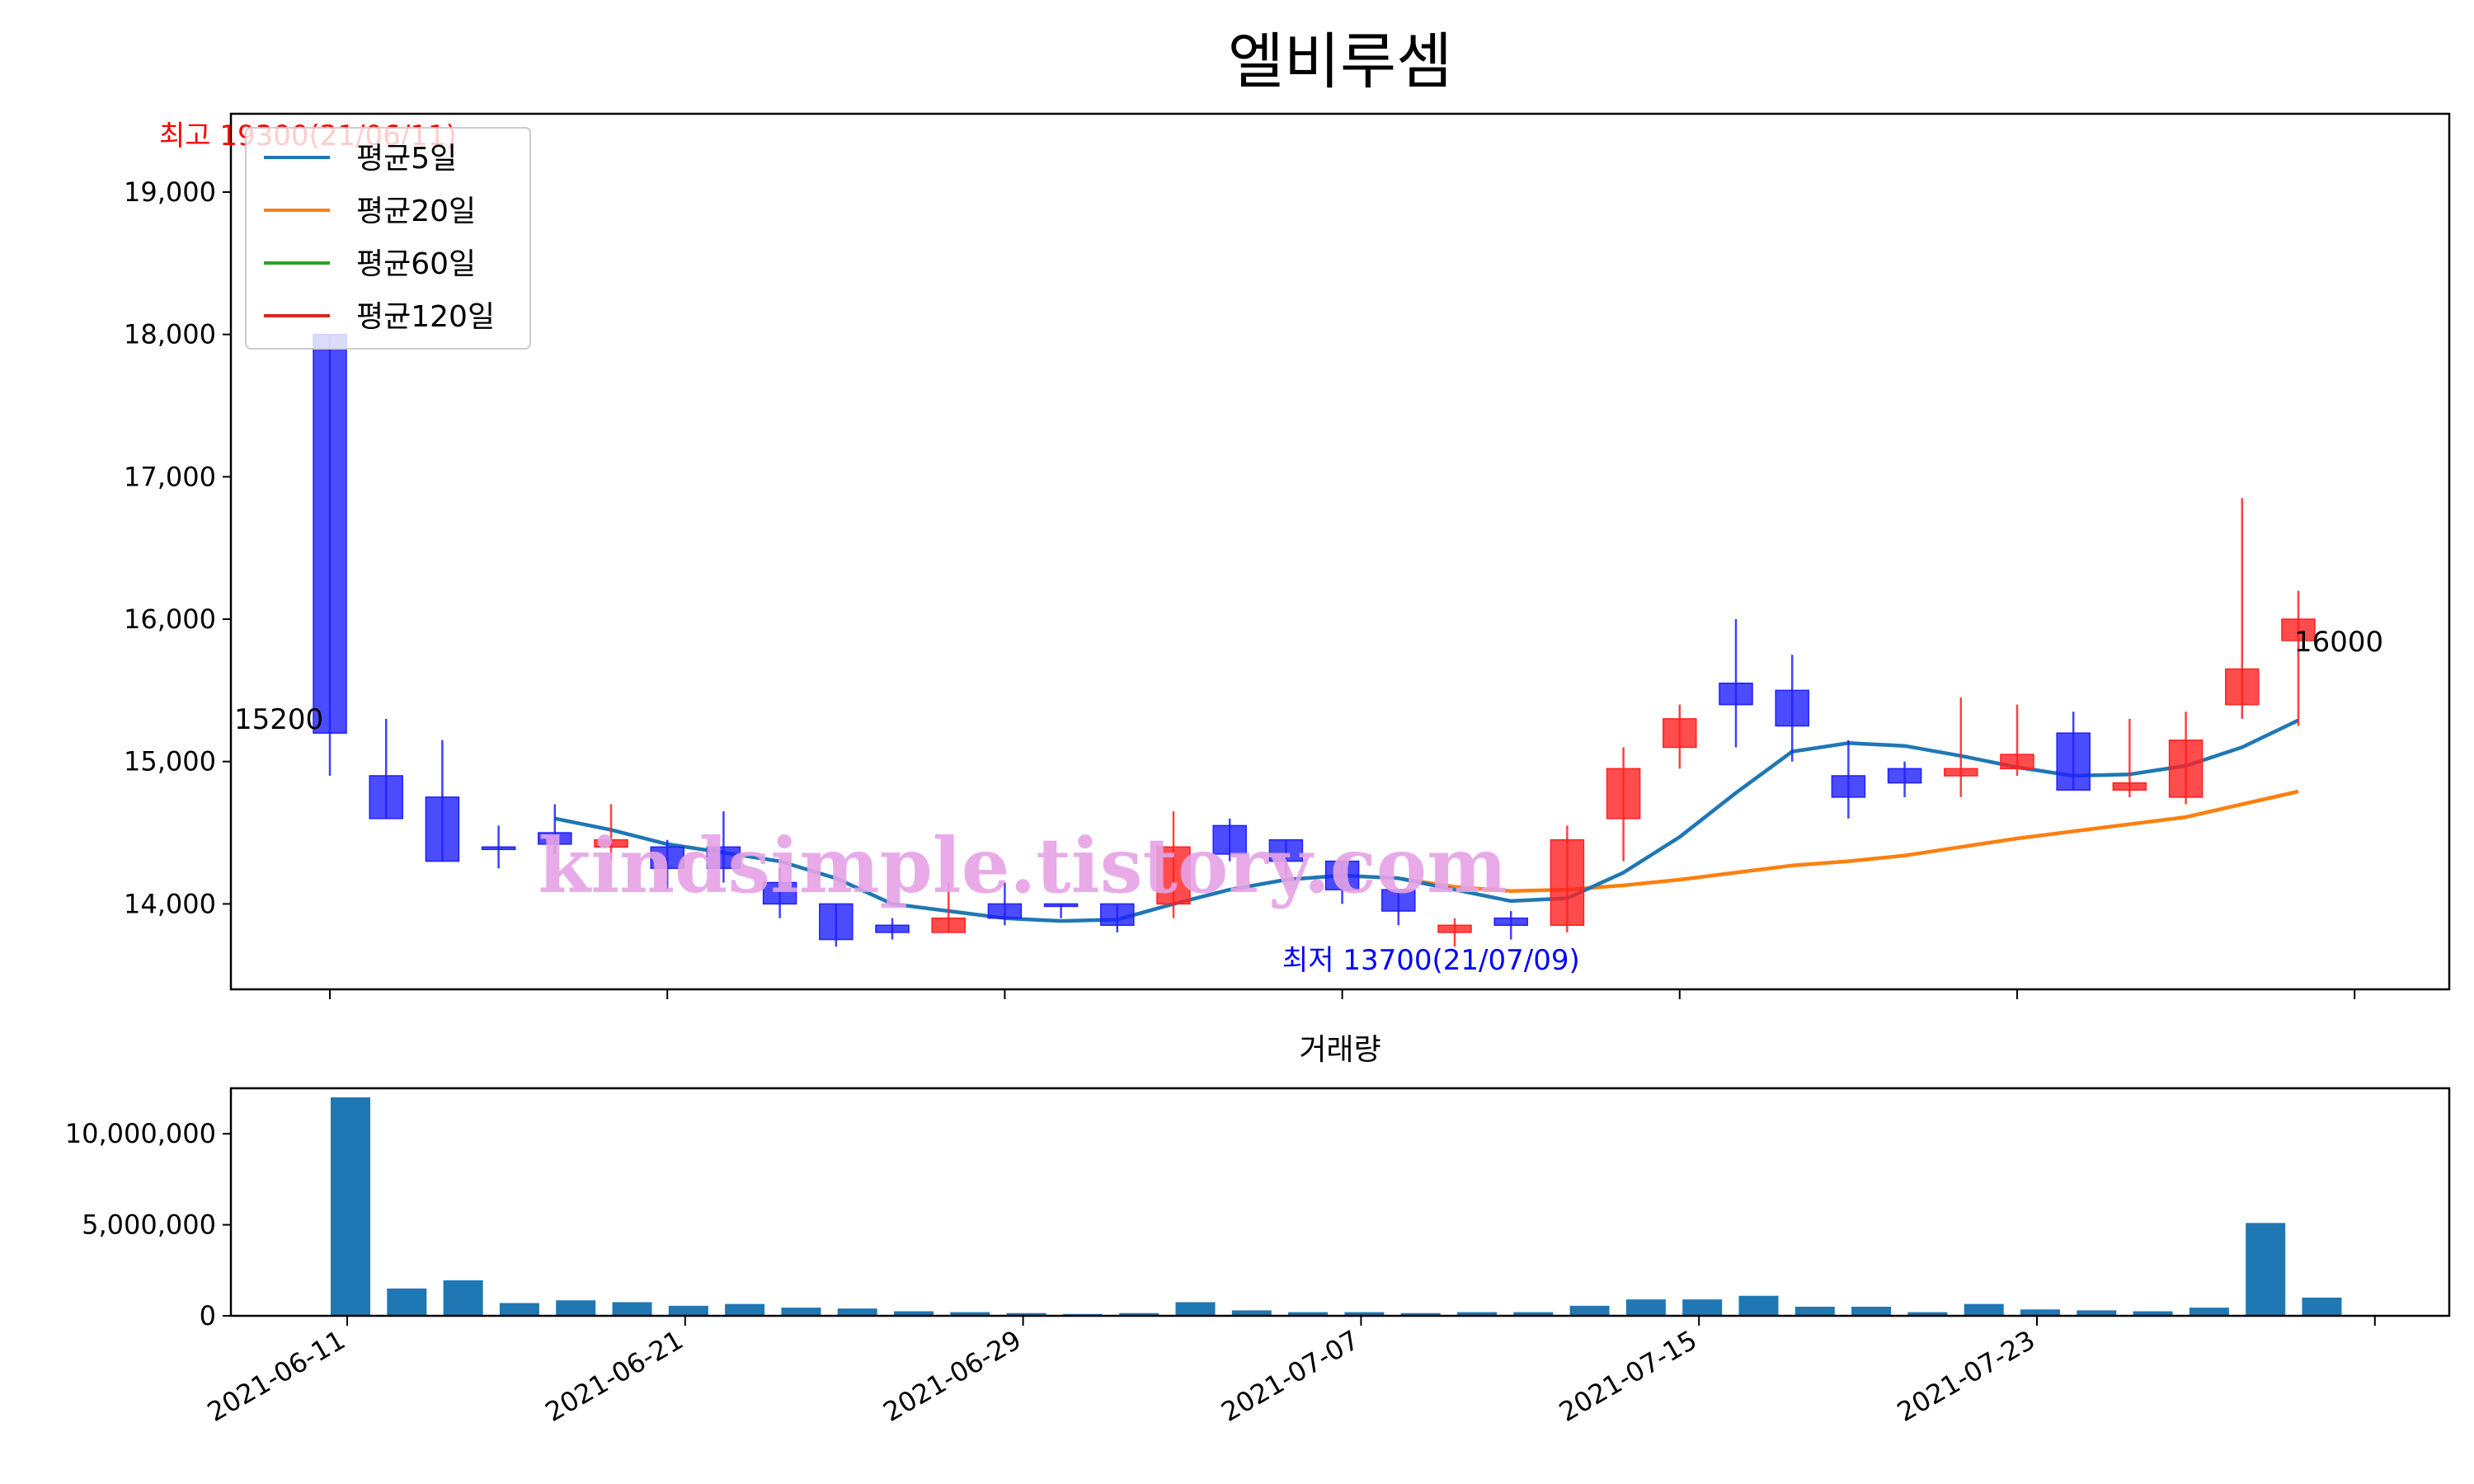 This screenshot has height=1484, width=2474. What do you see at coordinates (170, 761) in the screenshot?
I see `price-y-tick-label: 15,000` at bounding box center [170, 761].